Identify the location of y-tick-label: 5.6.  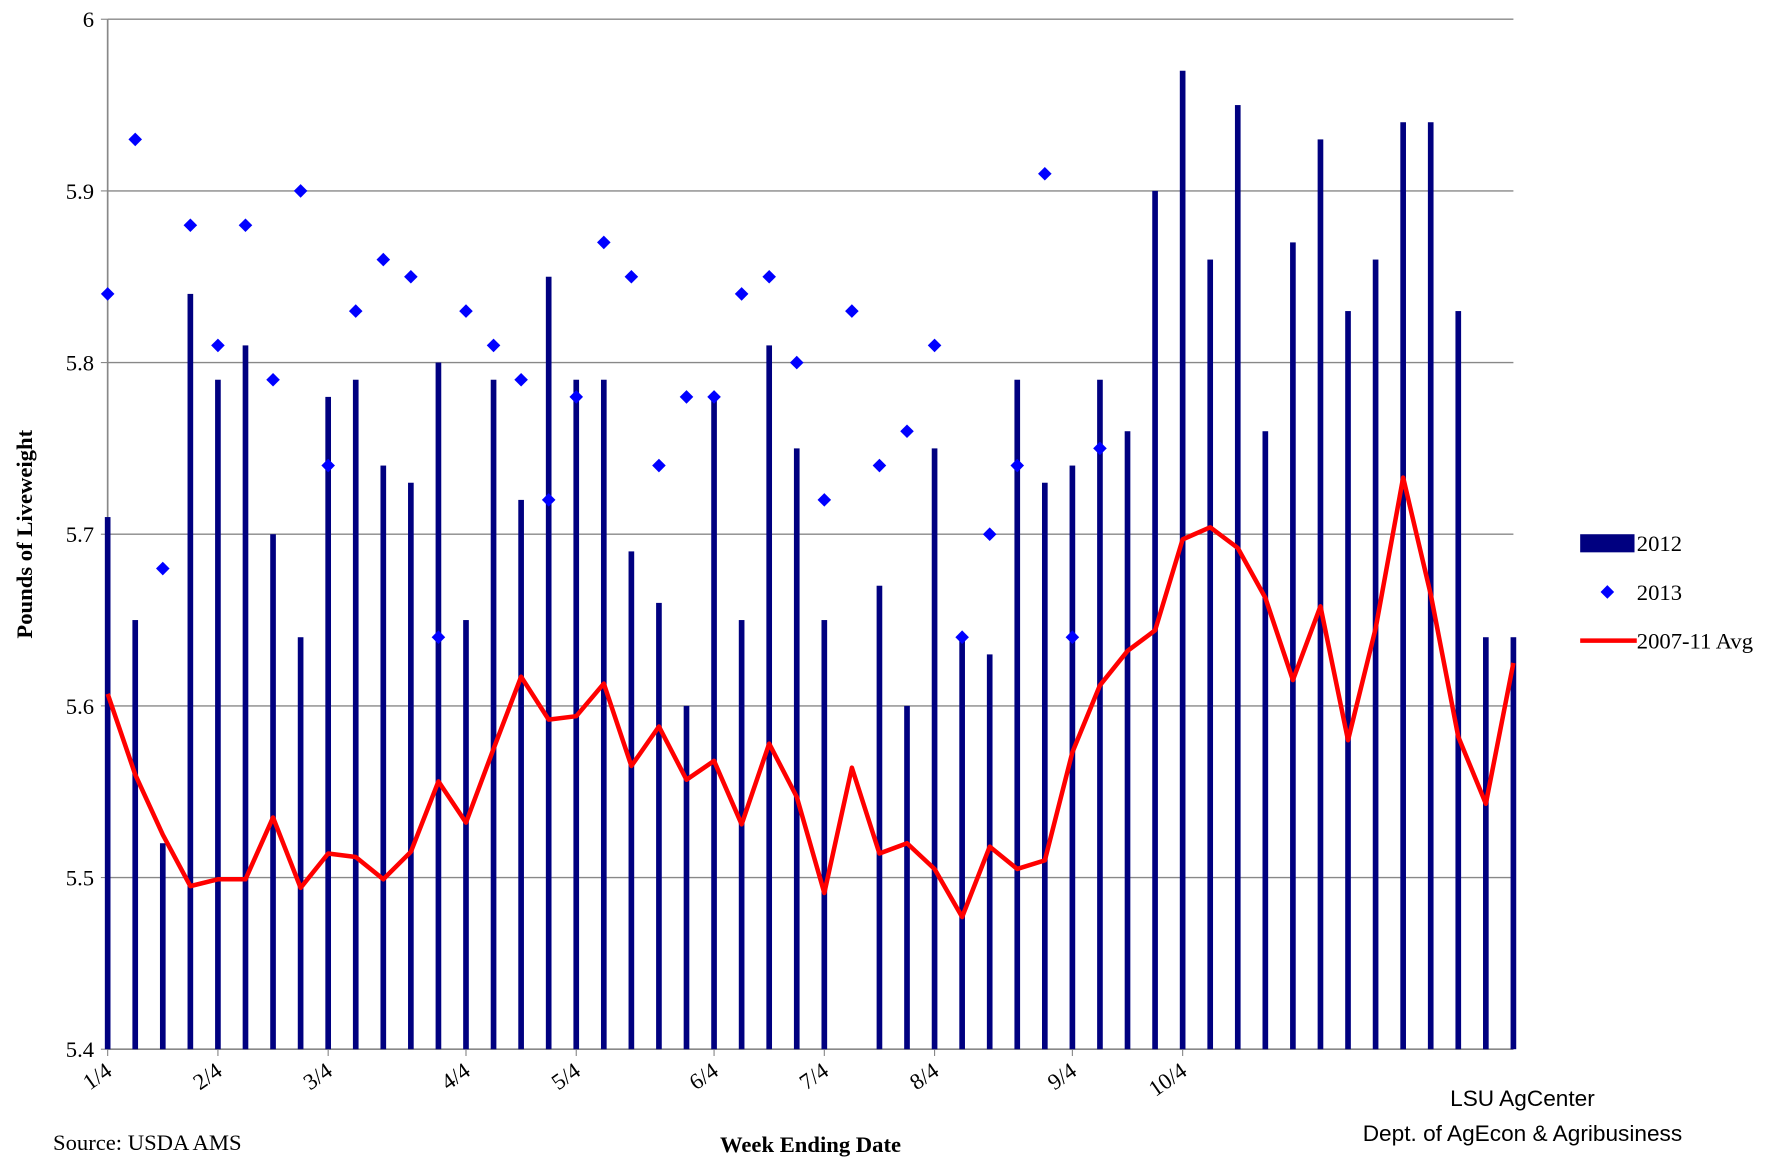
(80, 706).